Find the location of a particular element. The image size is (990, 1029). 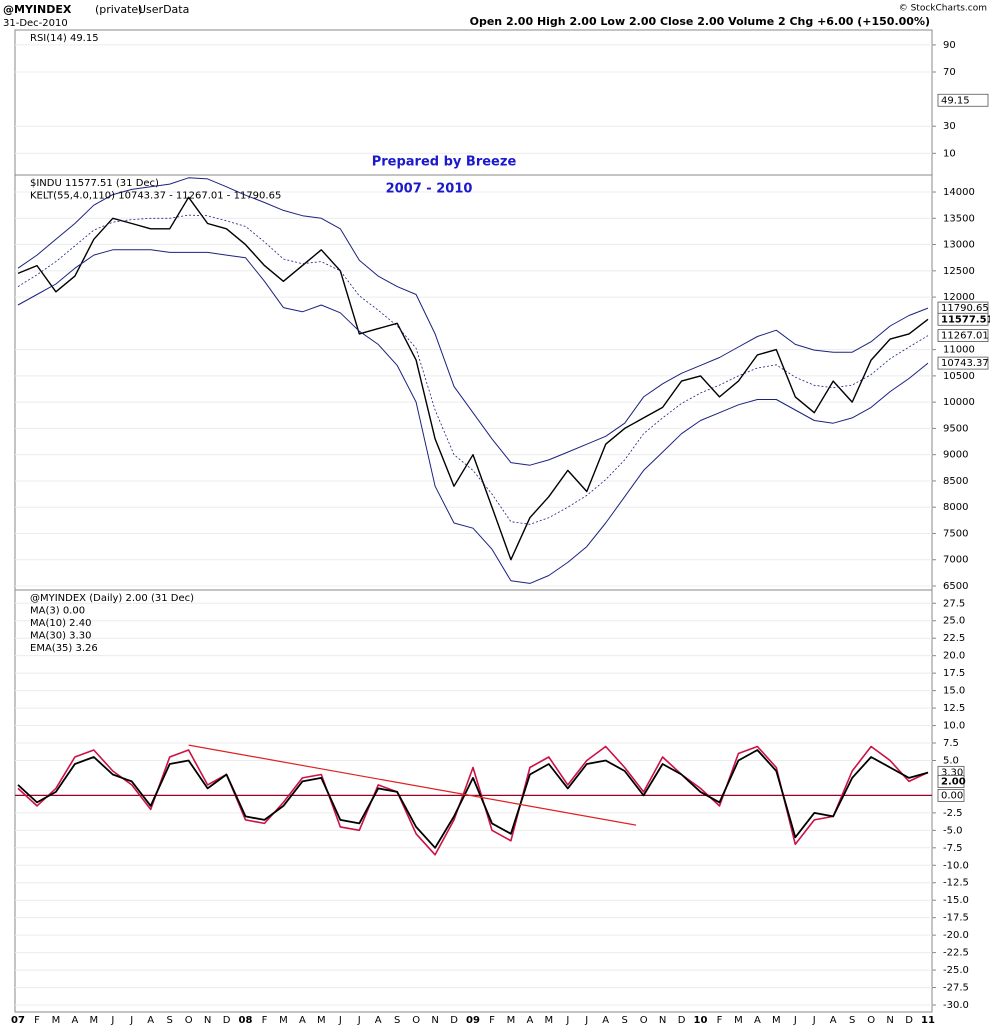

value-tag-label: 11577.51 is located at coordinates (965, 319).